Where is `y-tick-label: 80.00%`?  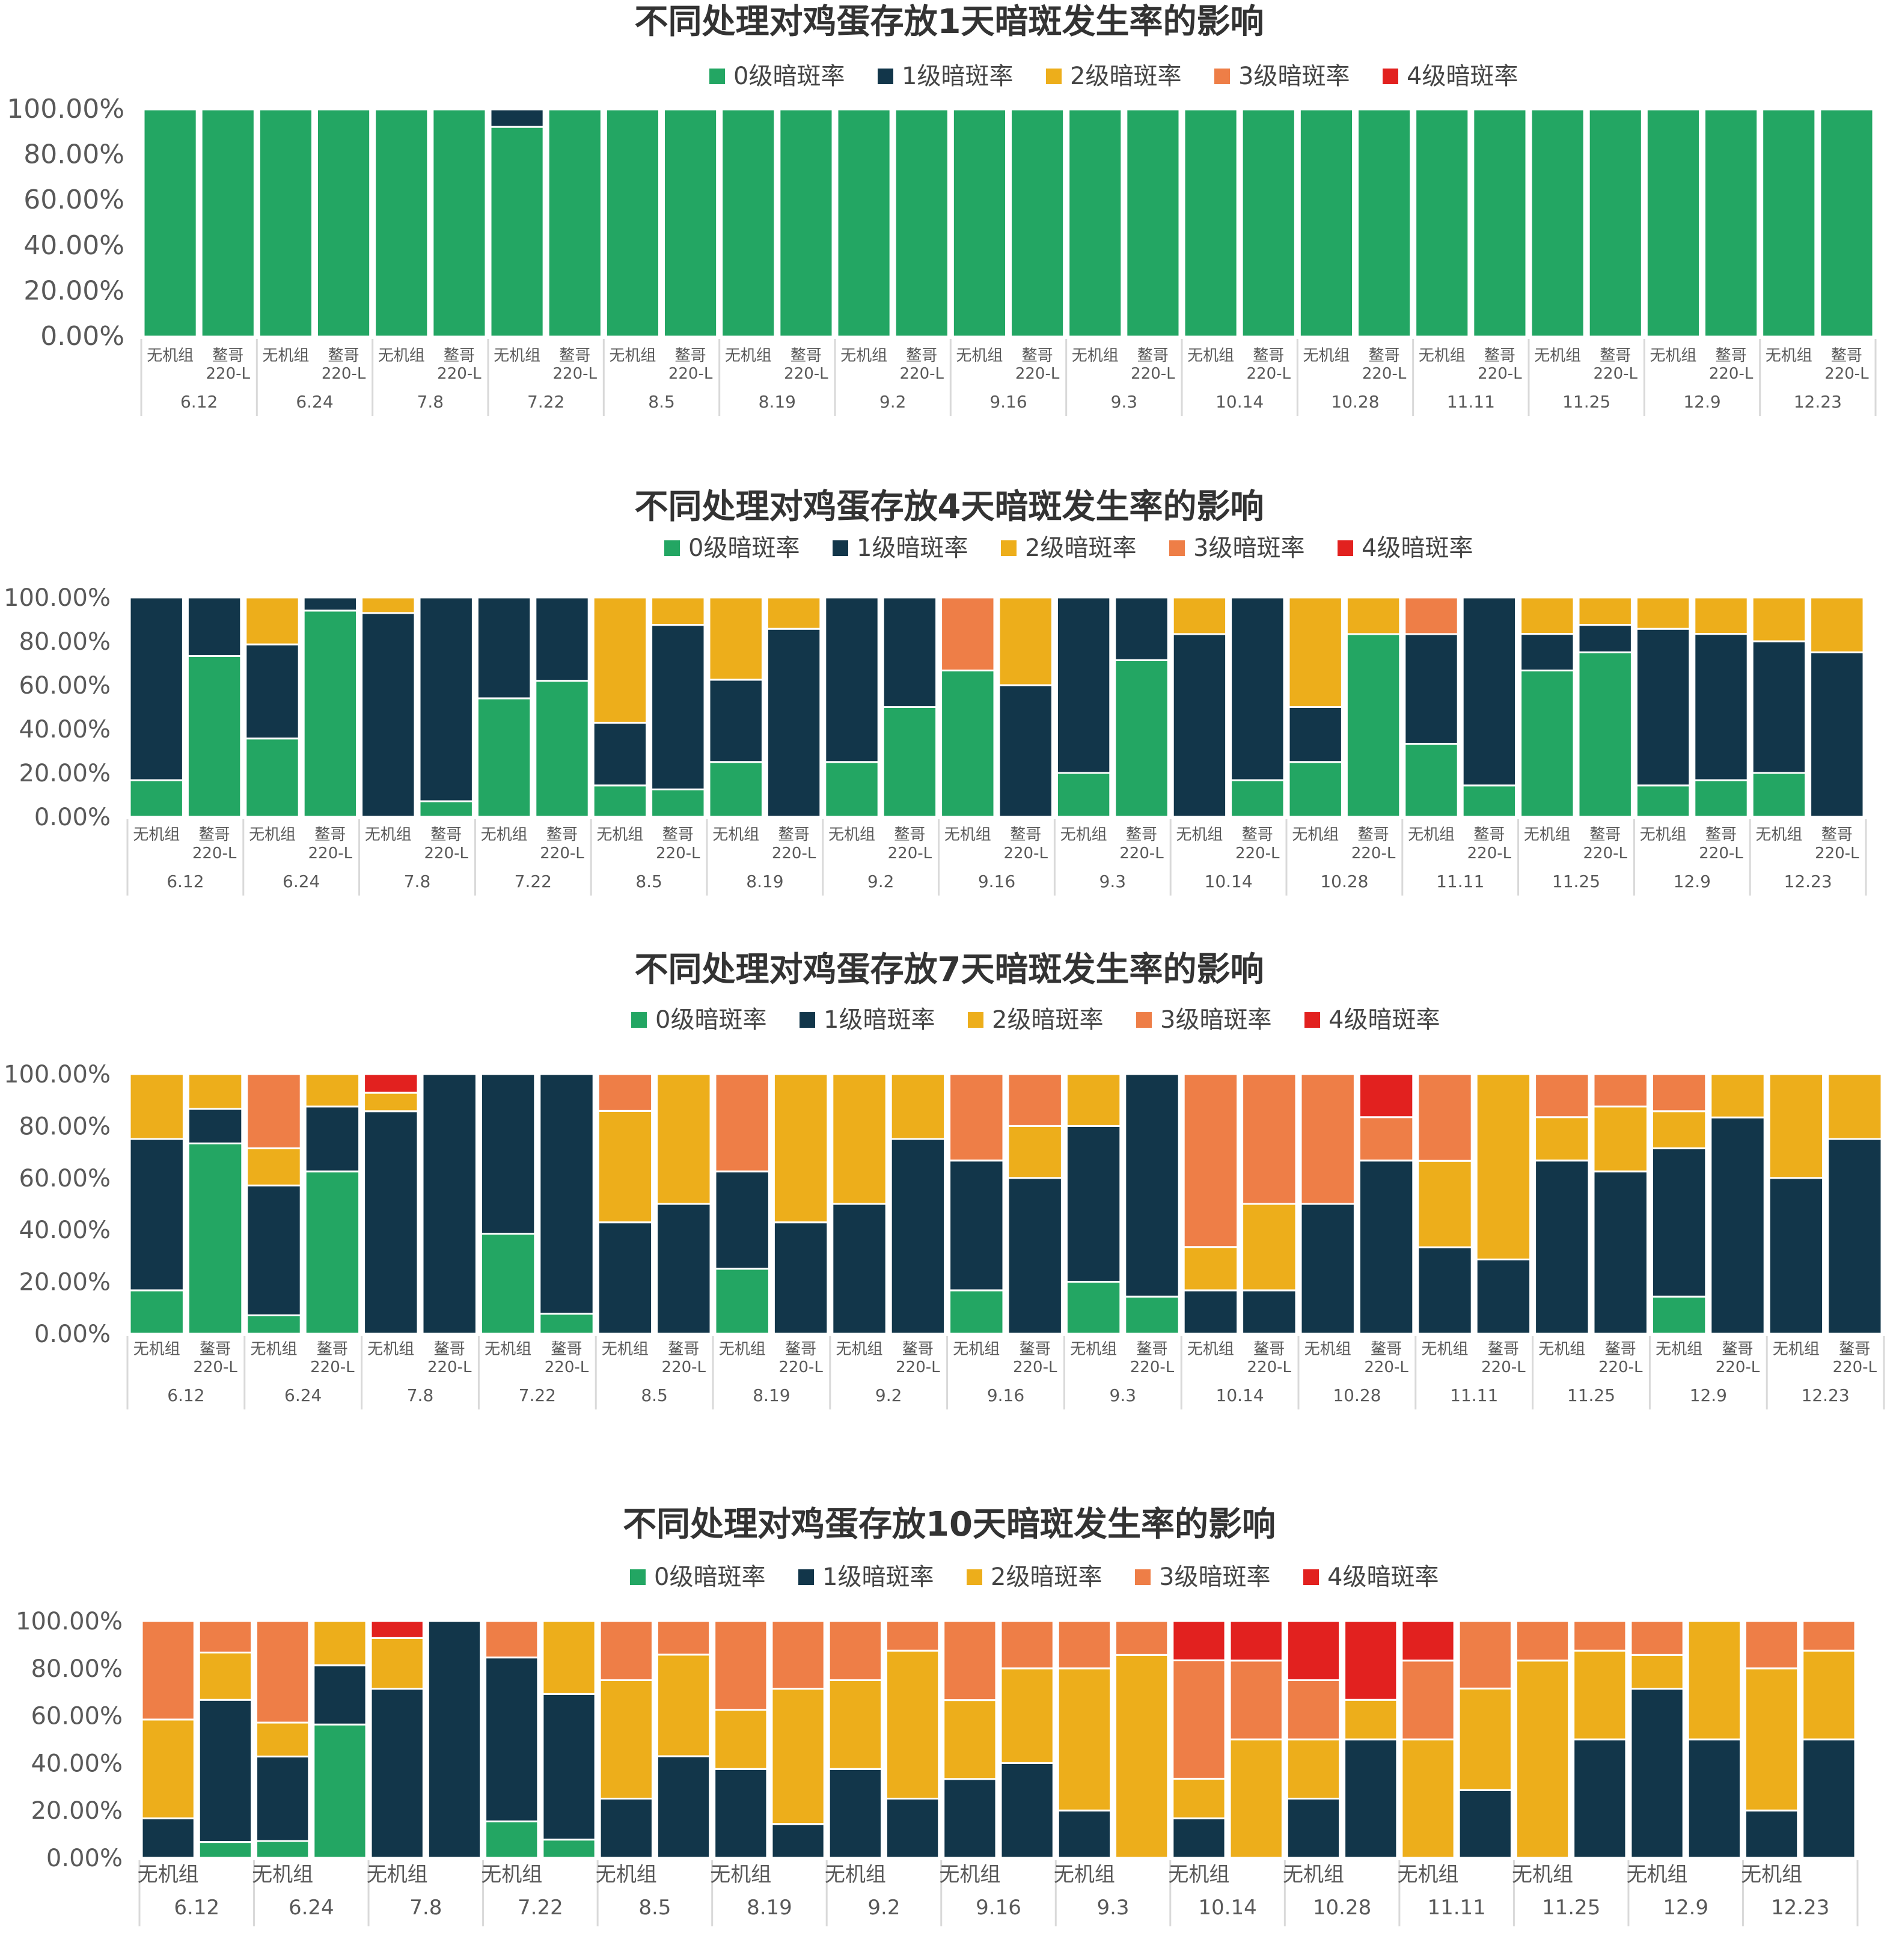
y-tick-label: 80.00% is located at coordinates (77, 1669).